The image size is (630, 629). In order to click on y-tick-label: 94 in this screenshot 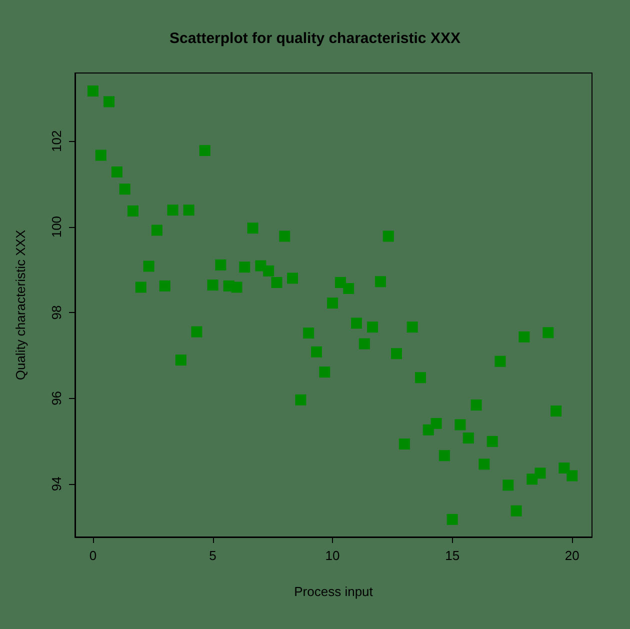, I will do `click(56, 484)`.